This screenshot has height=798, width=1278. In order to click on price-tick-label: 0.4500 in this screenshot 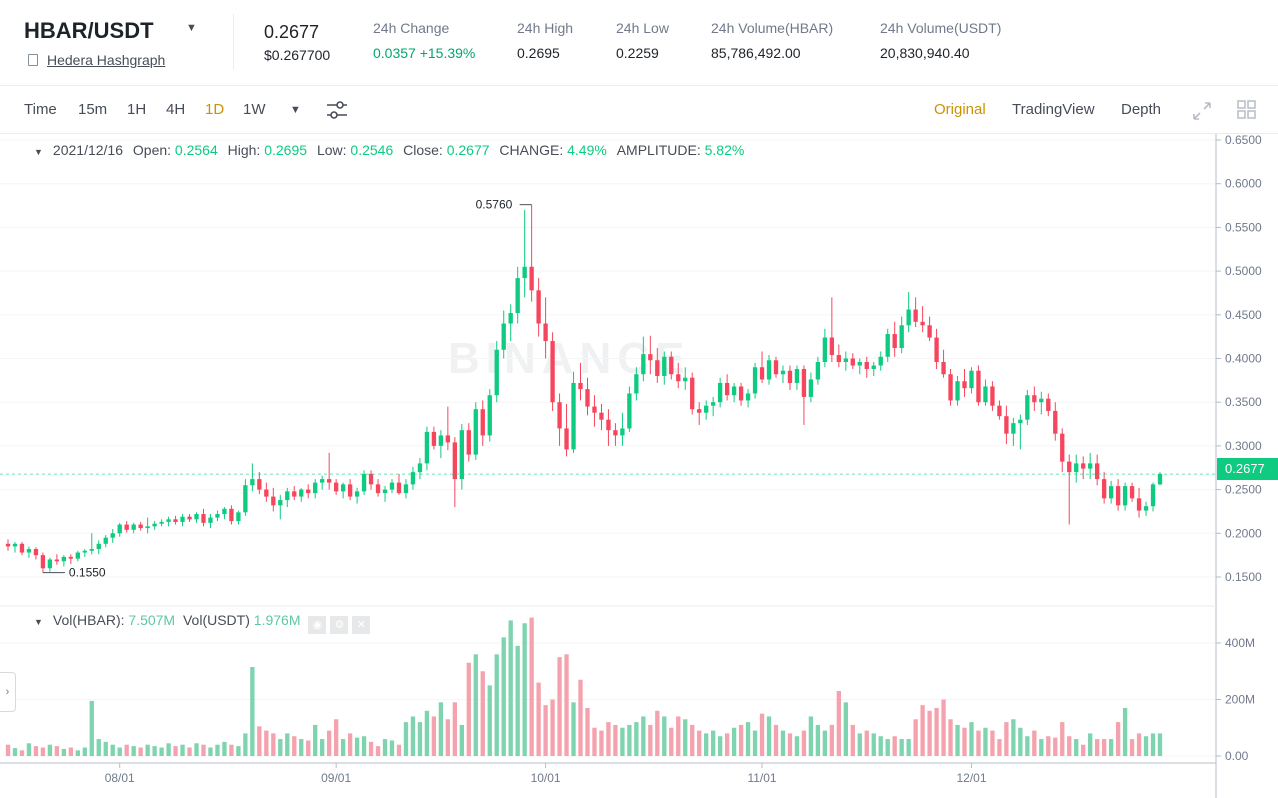, I will do `click(1243, 315)`.